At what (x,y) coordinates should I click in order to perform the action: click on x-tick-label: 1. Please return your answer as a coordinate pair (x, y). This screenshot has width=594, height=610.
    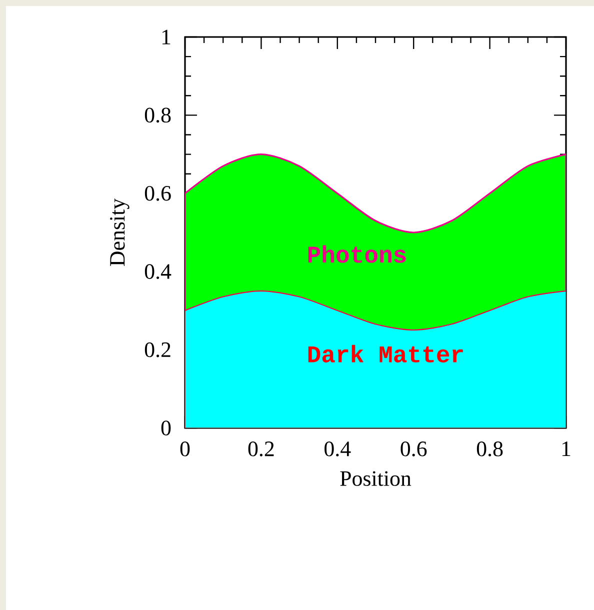
    Looking at the image, I should click on (566, 448).